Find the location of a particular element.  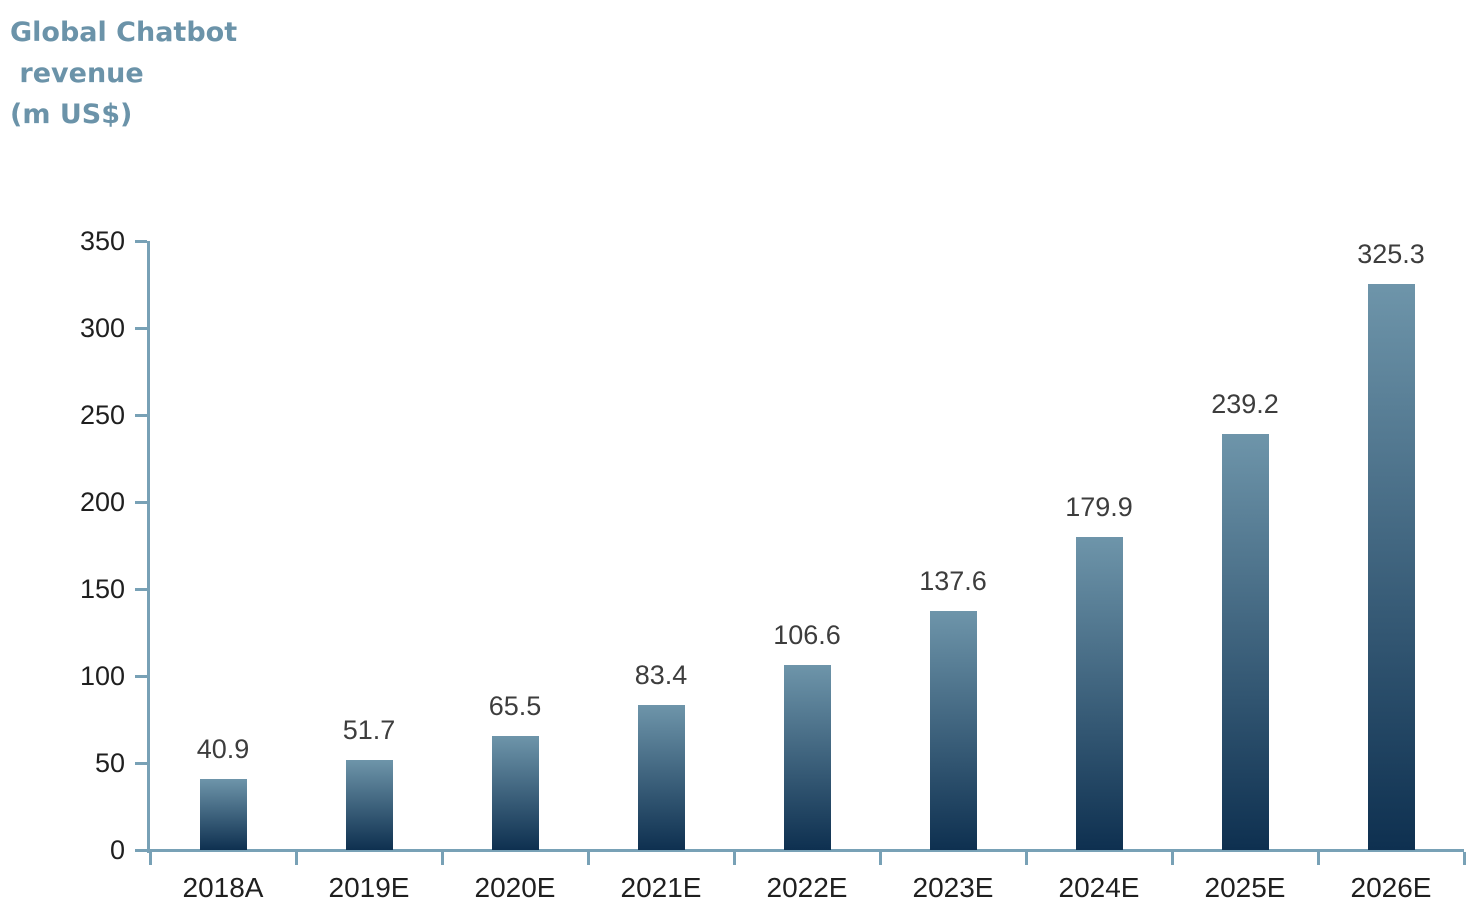

bar-value-label: 179.9 is located at coordinates (1099, 506).